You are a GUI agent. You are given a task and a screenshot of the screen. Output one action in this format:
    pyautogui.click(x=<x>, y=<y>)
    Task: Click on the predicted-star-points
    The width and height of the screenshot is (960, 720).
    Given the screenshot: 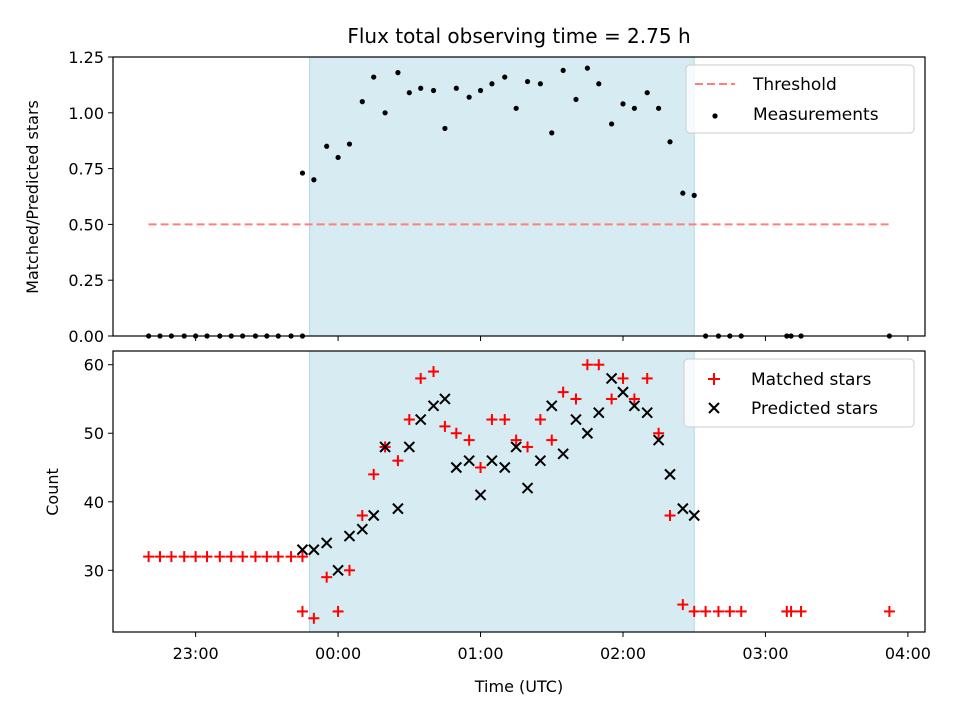 What is the action you would take?
    pyautogui.click(x=498, y=474)
    